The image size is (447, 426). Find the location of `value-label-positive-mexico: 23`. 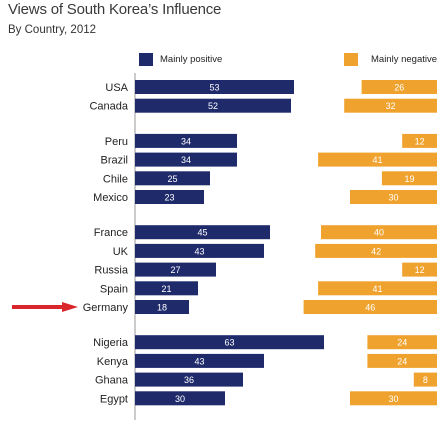

value-label-positive-mexico: 23 is located at coordinates (169, 198).